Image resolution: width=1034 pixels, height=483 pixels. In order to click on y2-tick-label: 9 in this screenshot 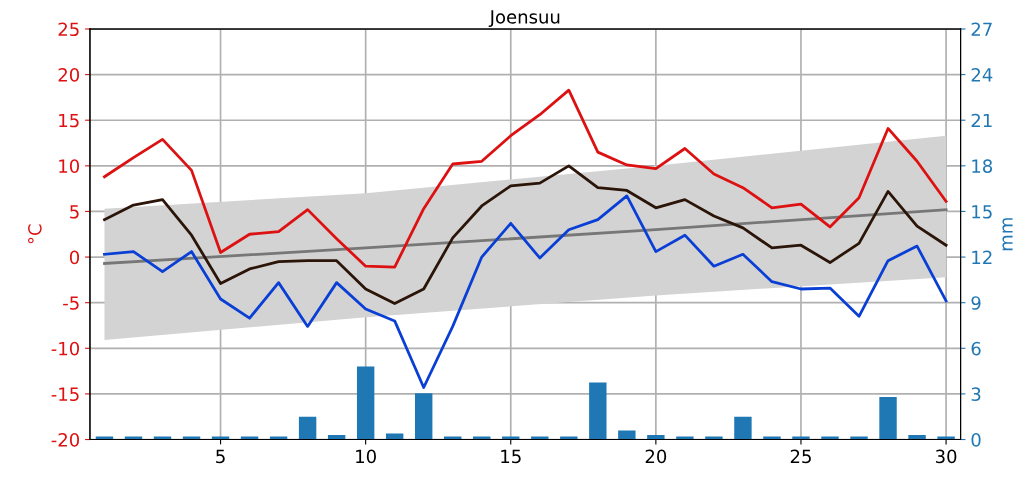, I will do `click(976, 303)`.